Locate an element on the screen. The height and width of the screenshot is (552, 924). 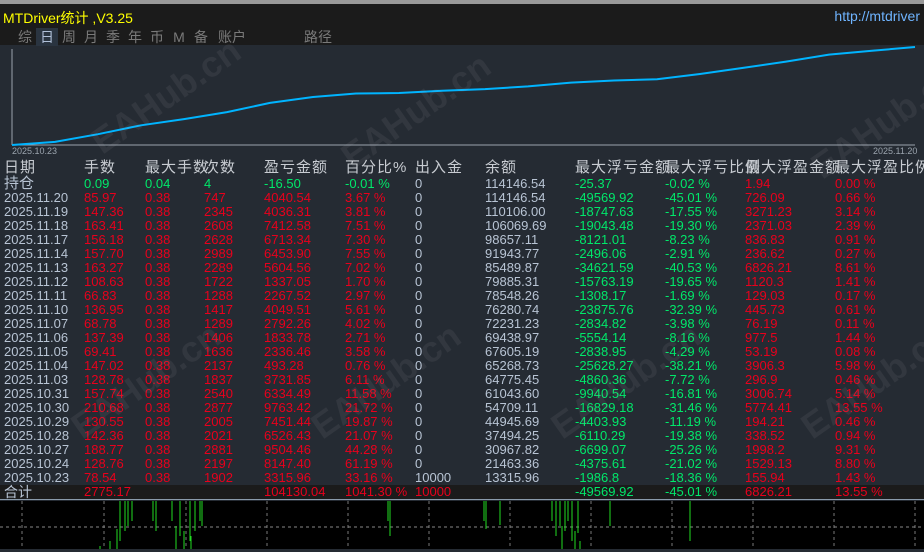
tab-1: 日 is located at coordinates (47, 37).